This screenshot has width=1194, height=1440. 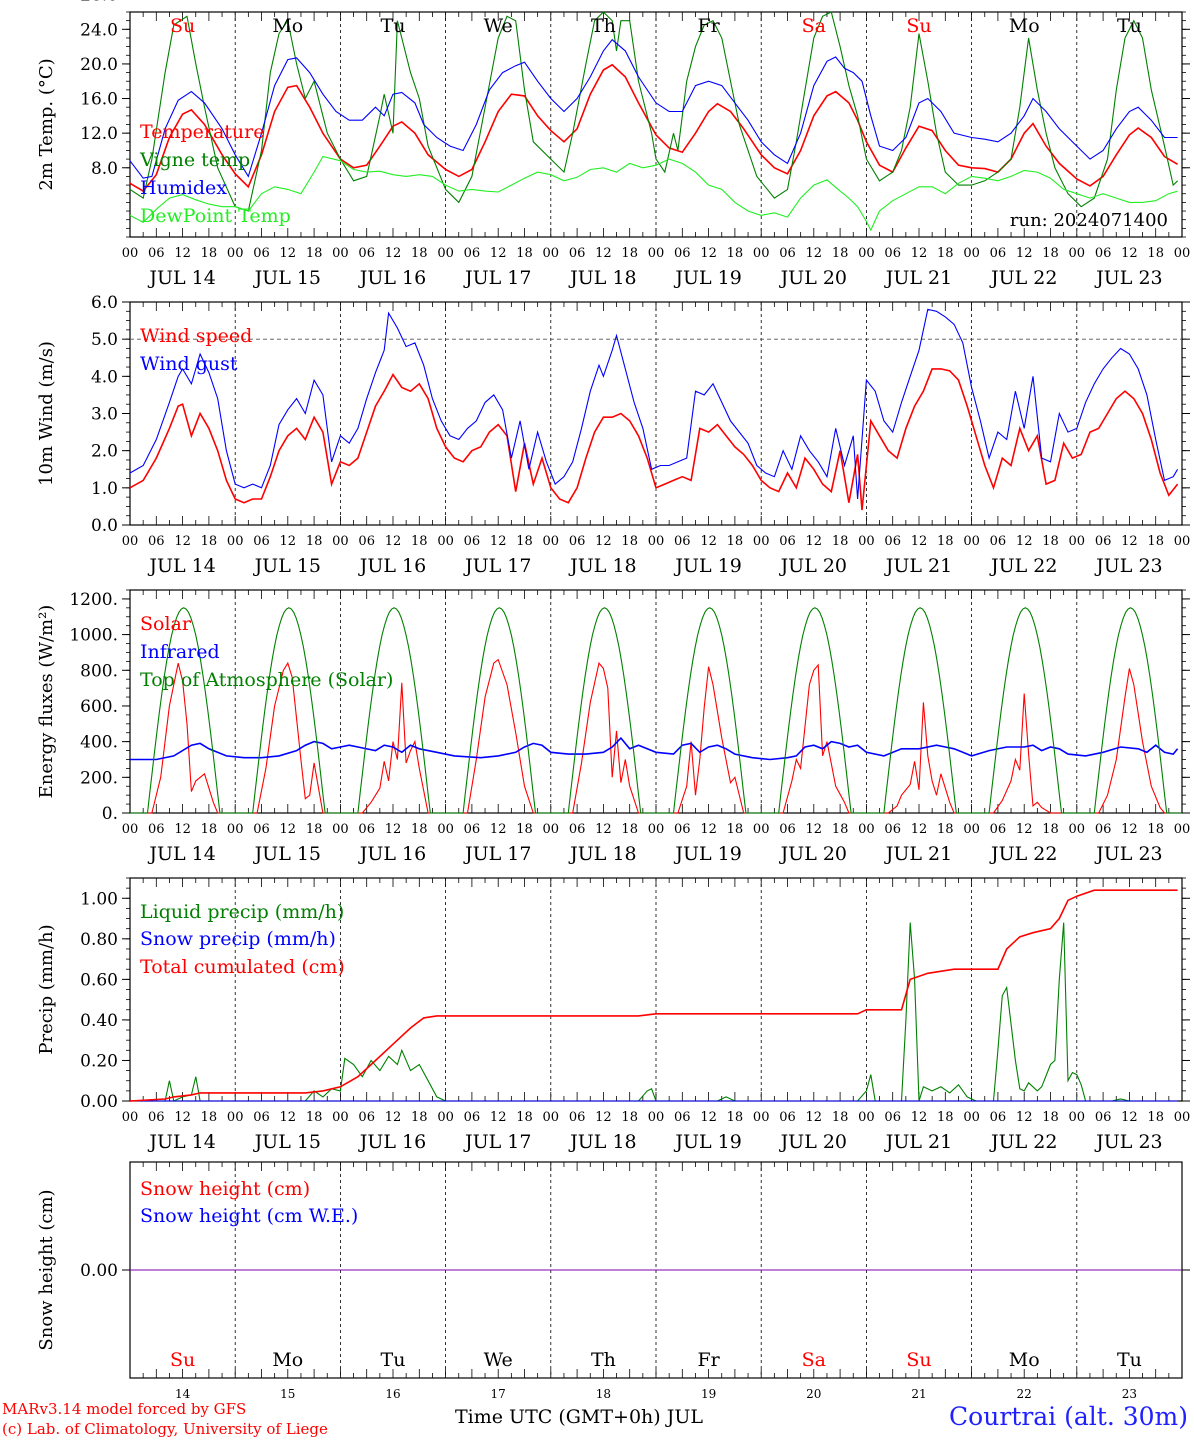 I want to click on y-tick-label: 12.0, so click(x=99, y=134).